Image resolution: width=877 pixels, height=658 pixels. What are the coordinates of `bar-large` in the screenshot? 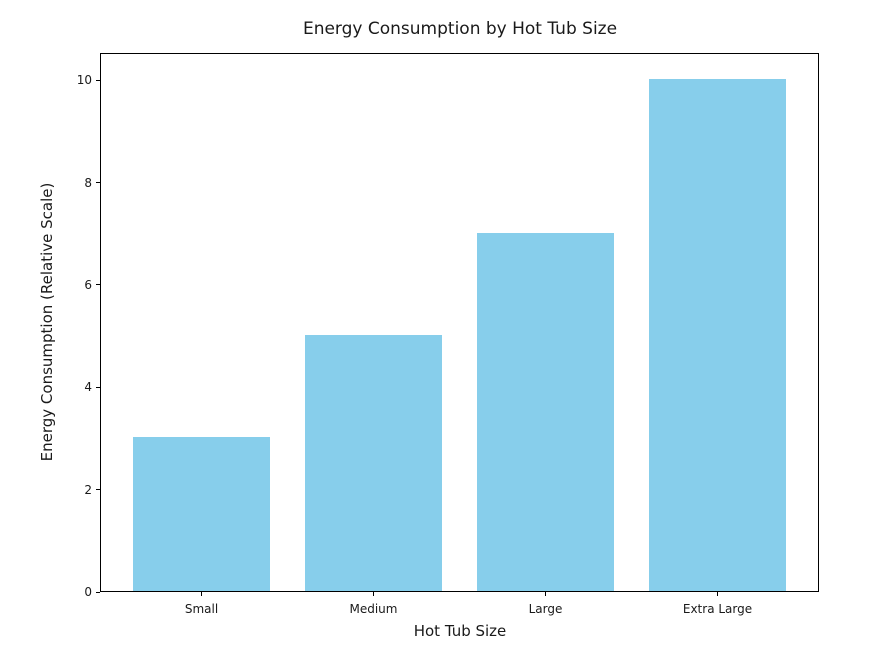 It's located at (545, 411).